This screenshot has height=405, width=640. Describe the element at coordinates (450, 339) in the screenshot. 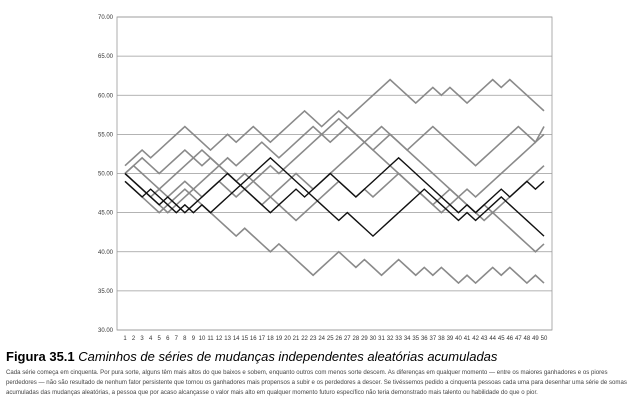

I see `x-tick-label: 39` at that location.